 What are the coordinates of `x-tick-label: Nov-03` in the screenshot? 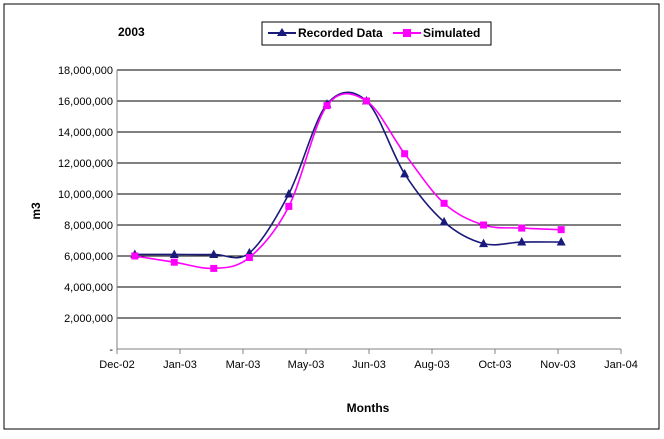 It's located at (557, 365).